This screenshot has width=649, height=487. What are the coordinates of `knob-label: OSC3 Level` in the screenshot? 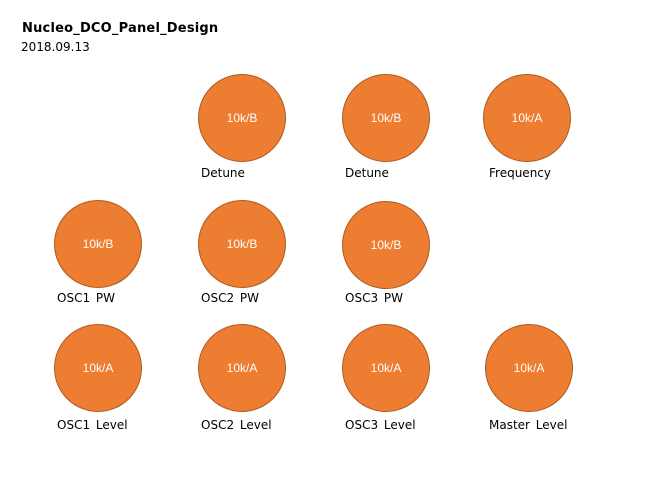 It's located at (380, 425).